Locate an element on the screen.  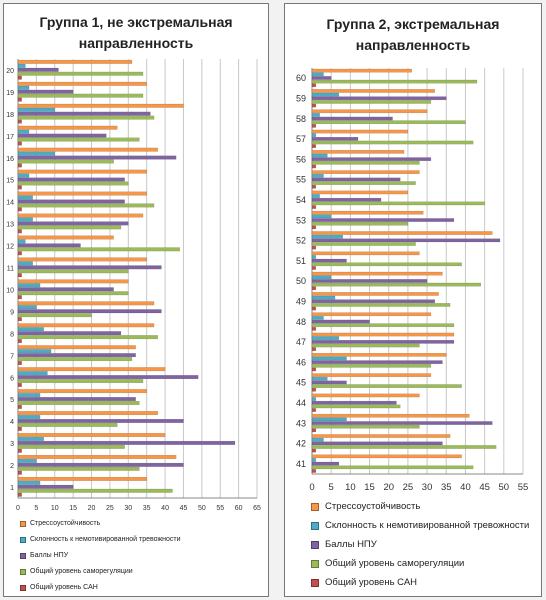
category-label: 42 is located at coordinates (301, 444).